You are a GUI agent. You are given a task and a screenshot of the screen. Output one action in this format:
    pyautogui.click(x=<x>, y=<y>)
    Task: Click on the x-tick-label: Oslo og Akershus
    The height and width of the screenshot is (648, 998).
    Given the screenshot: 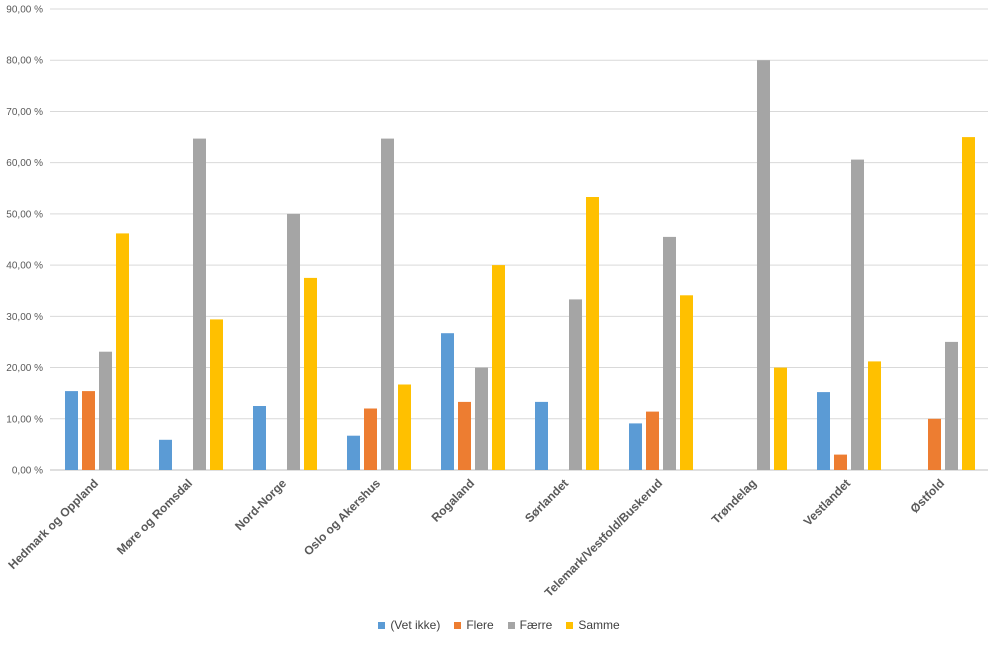 What is the action you would take?
    pyautogui.click(x=342, y=517)
    